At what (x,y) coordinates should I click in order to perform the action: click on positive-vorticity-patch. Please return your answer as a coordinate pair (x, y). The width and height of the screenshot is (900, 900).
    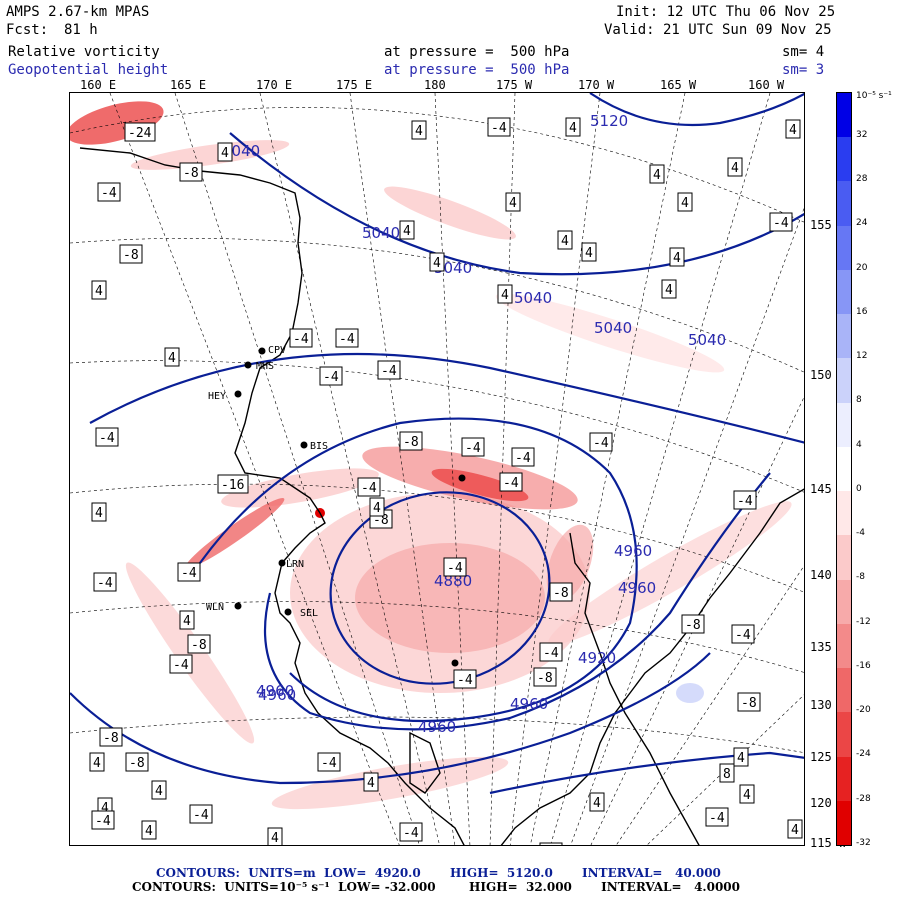
    Looking at the image, I should click on (690, 693).